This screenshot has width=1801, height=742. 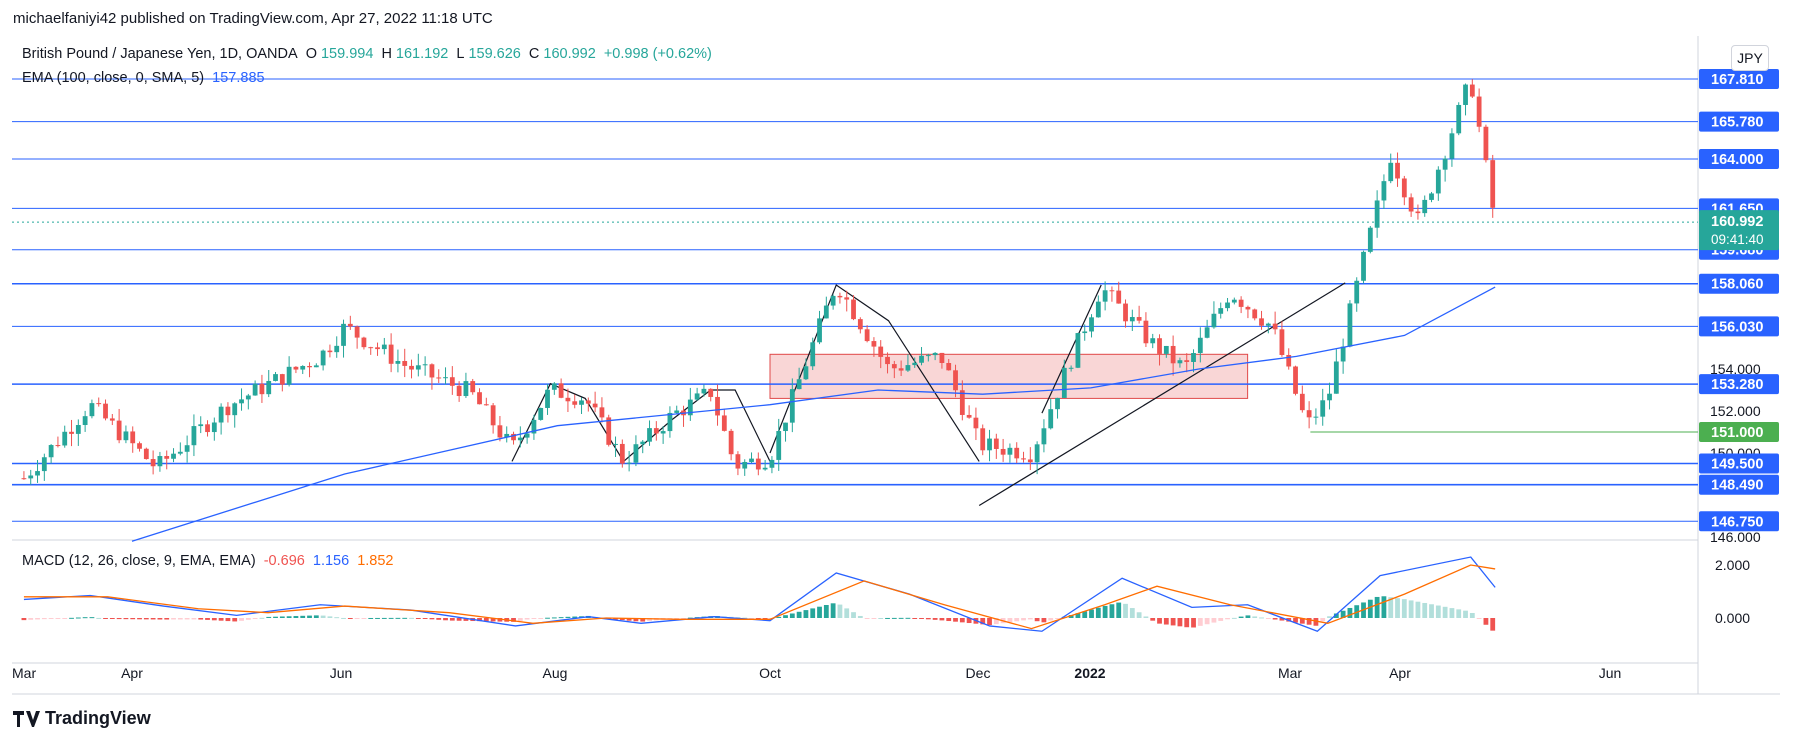 What do you see at coordinates (1732, 618) in the screenshot?
I see `macd-tick-label: 0.000` at bounding box center [1732, 618].